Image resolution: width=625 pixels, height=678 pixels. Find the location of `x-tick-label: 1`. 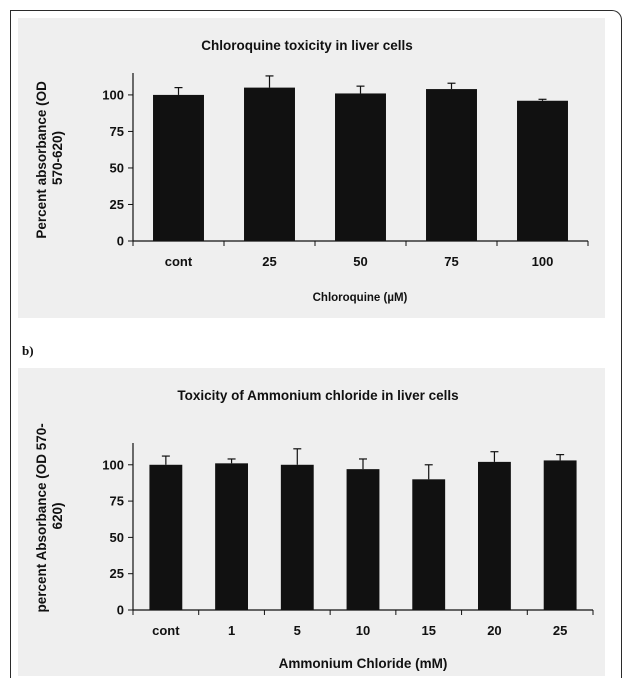

x-tick-label: 1 is located at coordinates (231, 630).